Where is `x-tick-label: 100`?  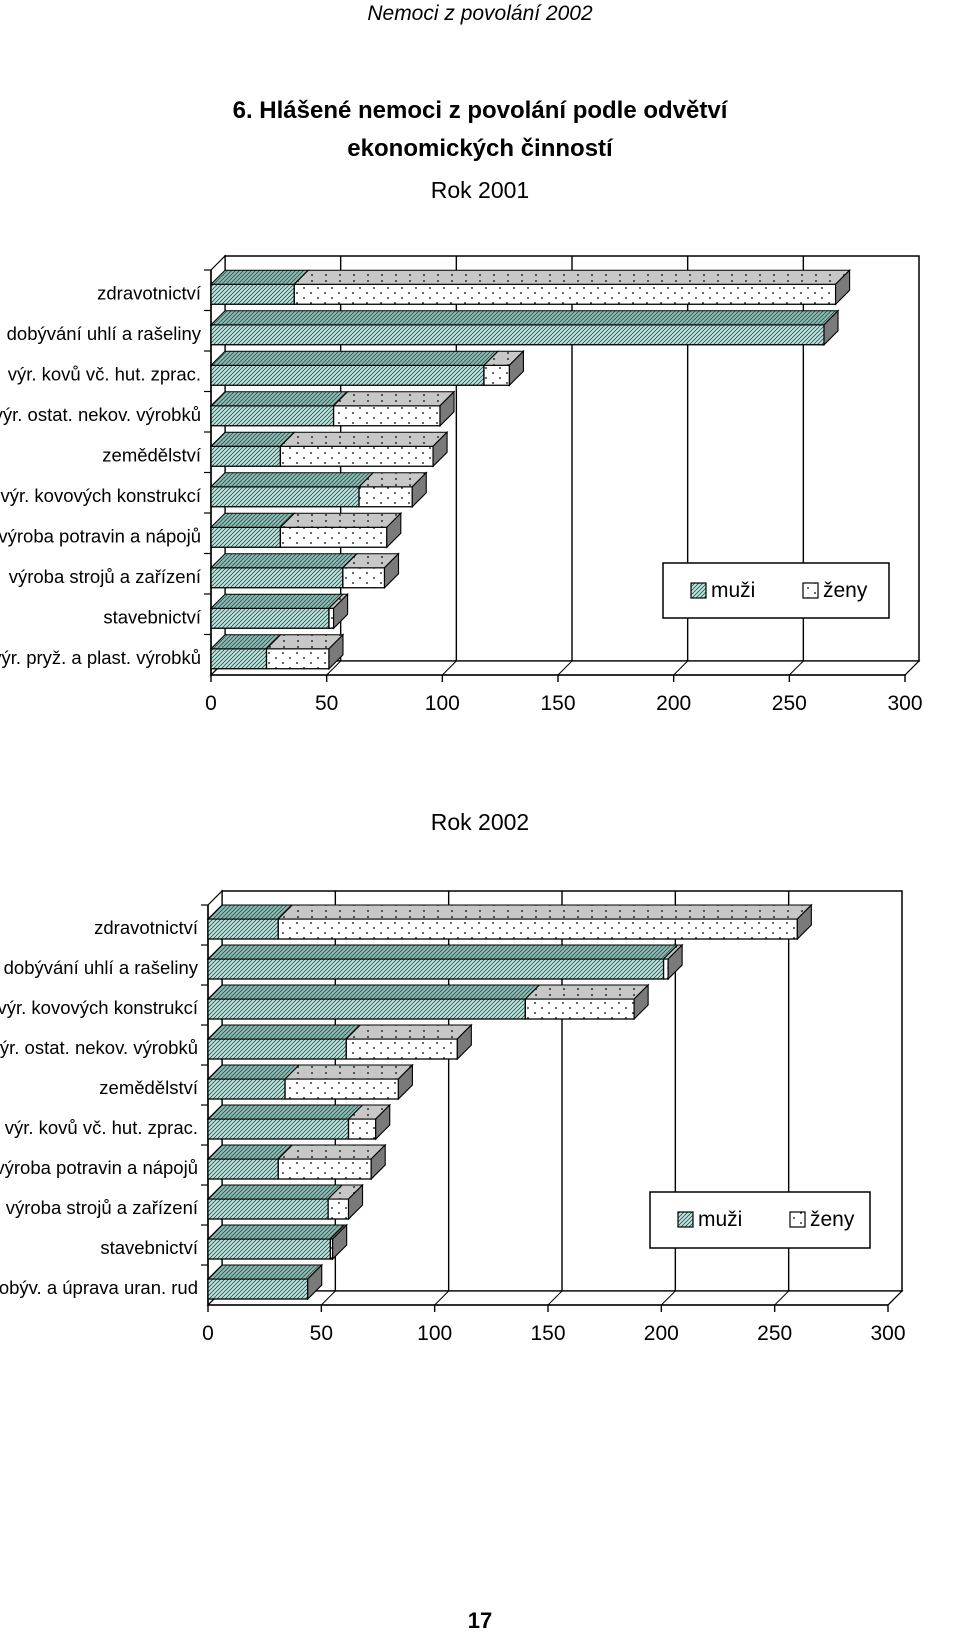
x-tick-label: 100 is located at coordinates (434, 1333).